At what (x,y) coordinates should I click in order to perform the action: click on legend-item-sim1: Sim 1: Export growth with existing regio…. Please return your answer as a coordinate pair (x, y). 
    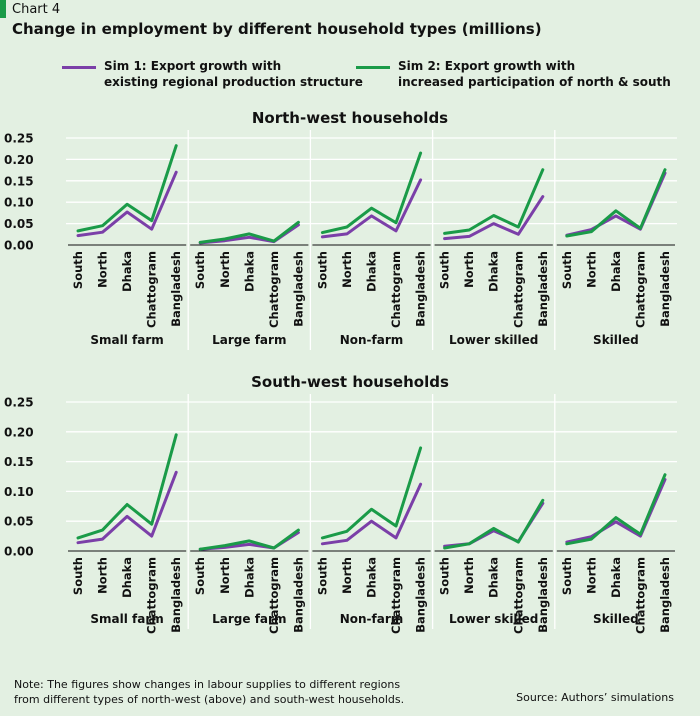
    Looking at the image, I should click on (212, 74).